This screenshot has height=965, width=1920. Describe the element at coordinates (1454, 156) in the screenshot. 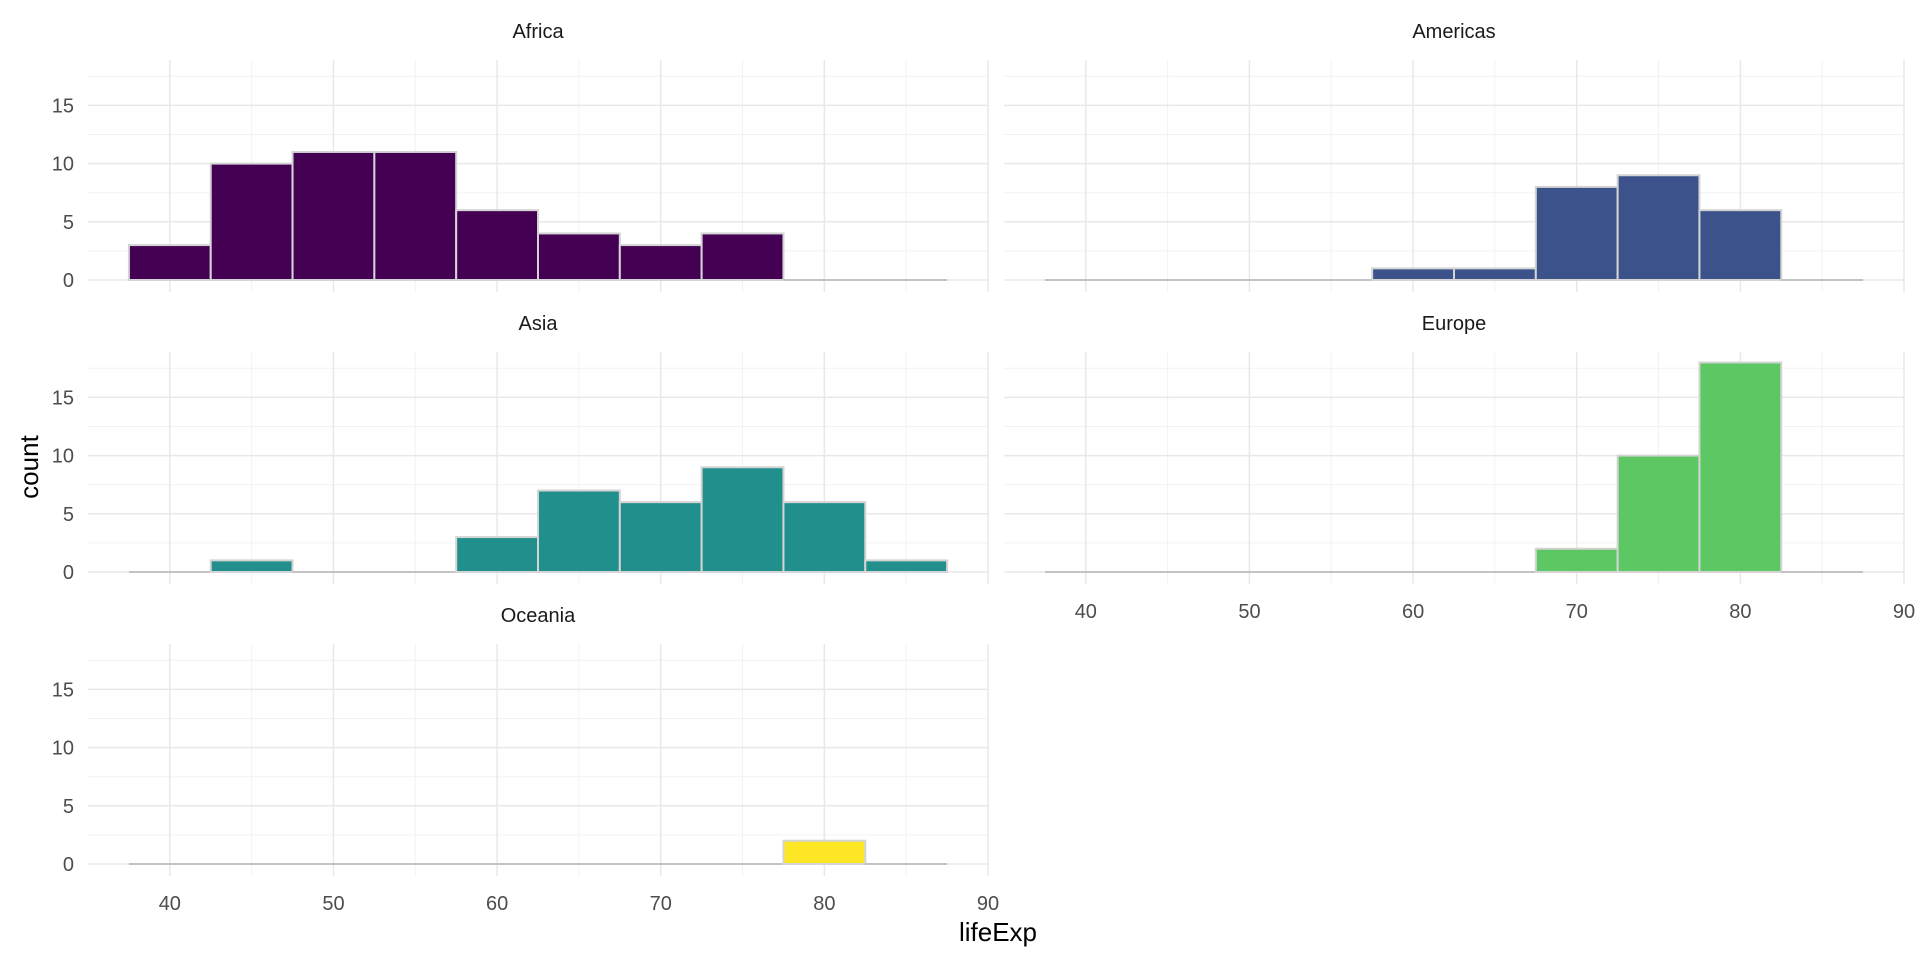

I see `panel-americas: Americas` at that location.